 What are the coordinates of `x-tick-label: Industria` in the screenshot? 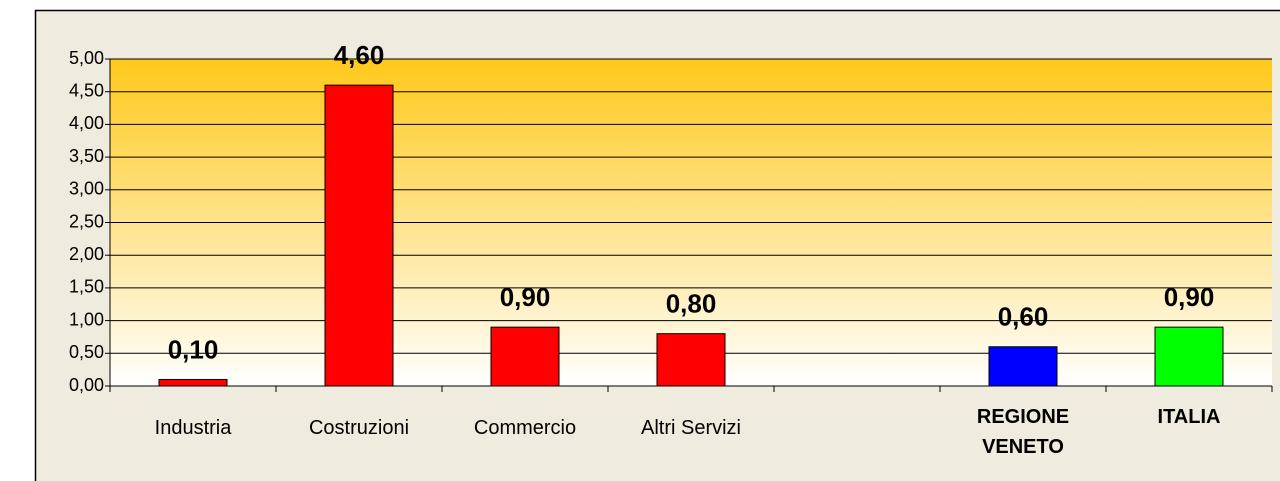 It's located at (193, 428).